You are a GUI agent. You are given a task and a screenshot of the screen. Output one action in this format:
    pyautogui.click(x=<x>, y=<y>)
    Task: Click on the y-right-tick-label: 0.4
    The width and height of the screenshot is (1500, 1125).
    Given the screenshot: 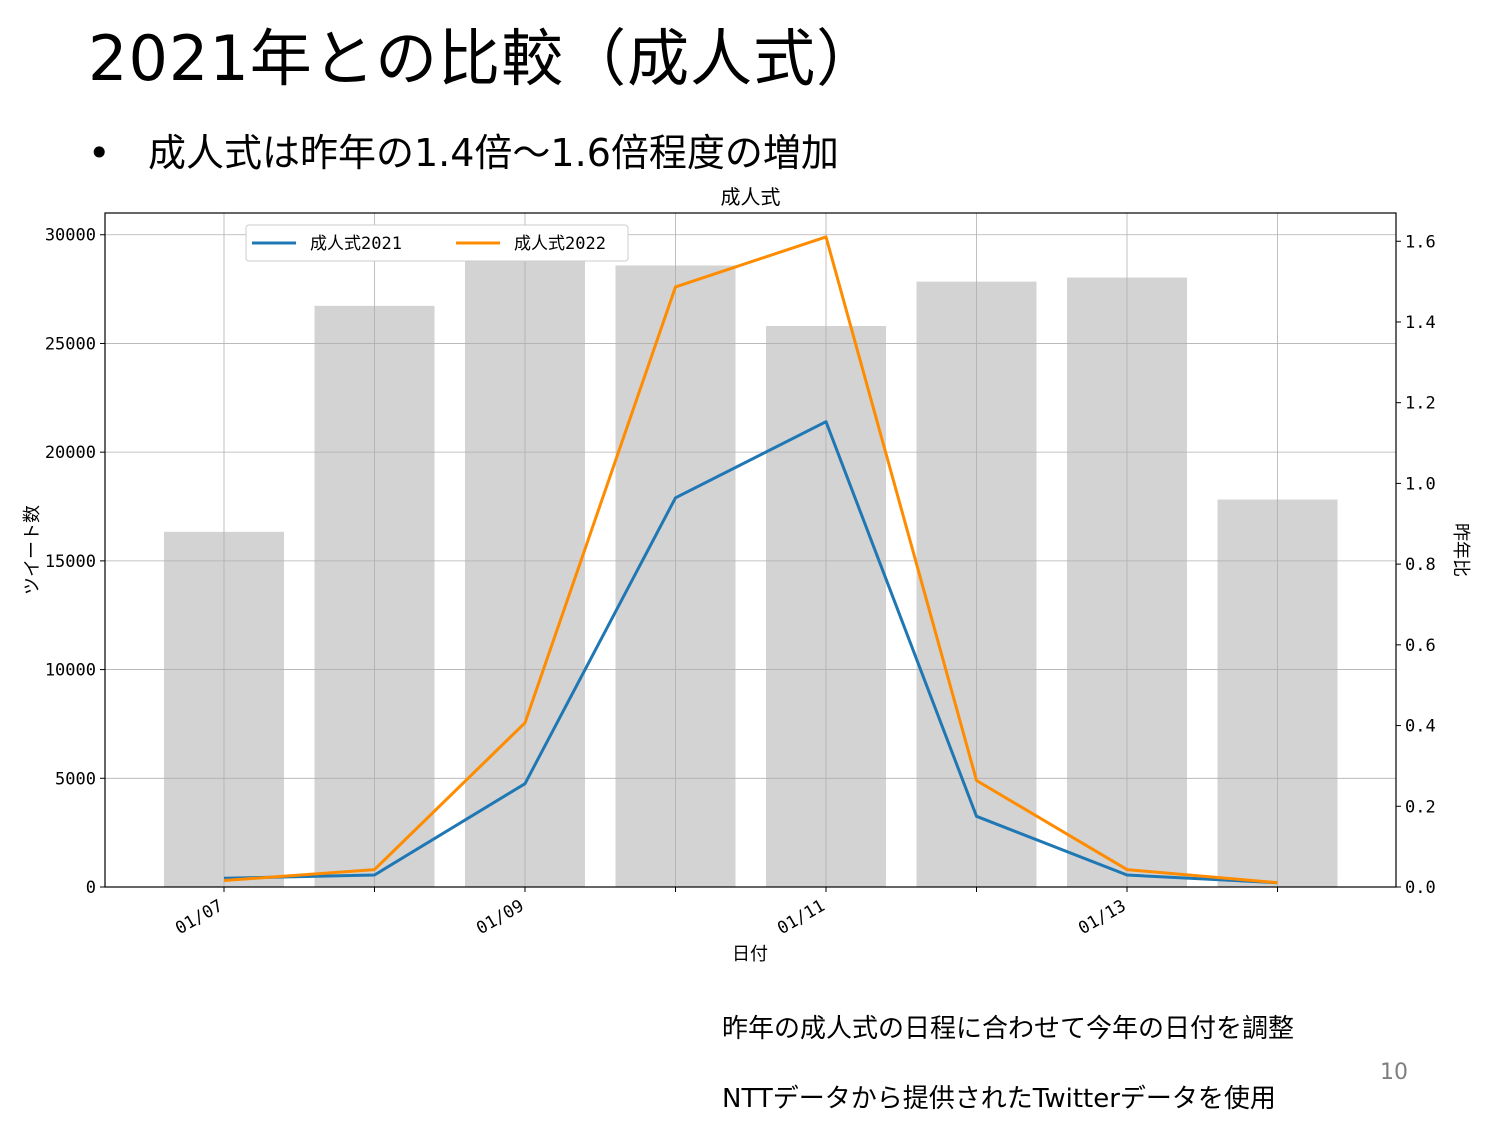 What is the action you would take?
    pyautogui.click(x=1420, y=727)
    